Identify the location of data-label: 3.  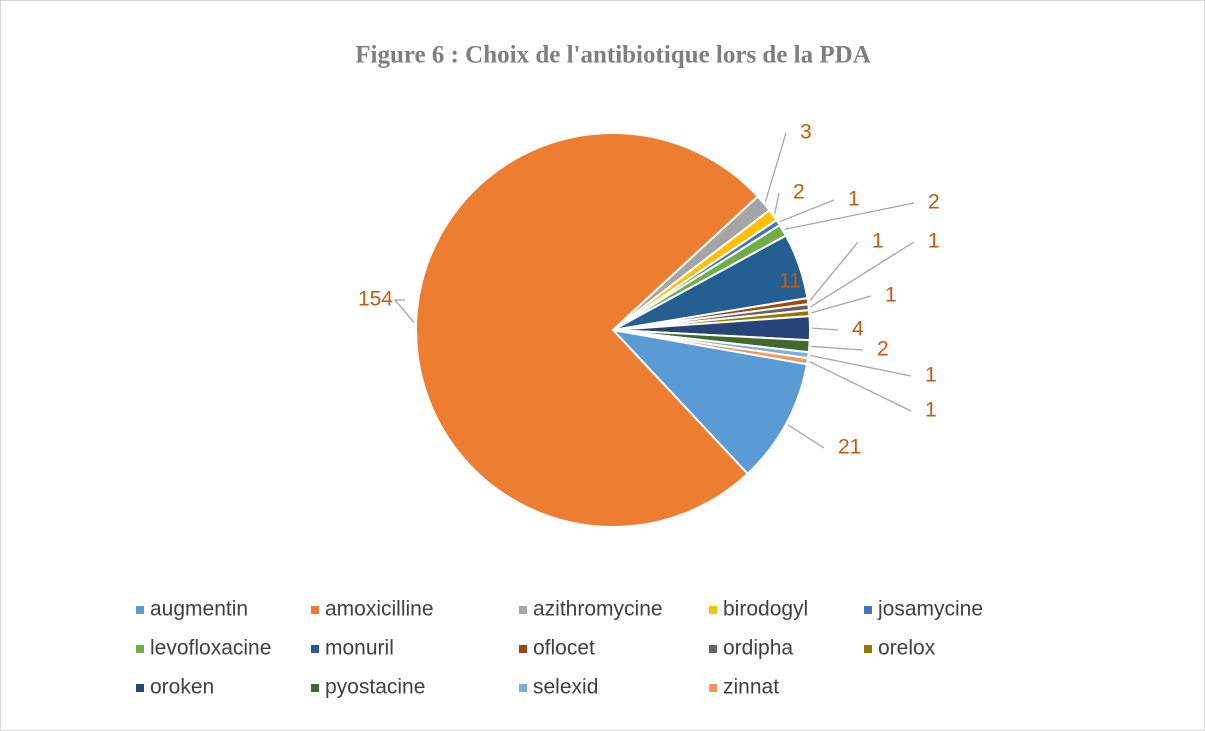
(806, 132).